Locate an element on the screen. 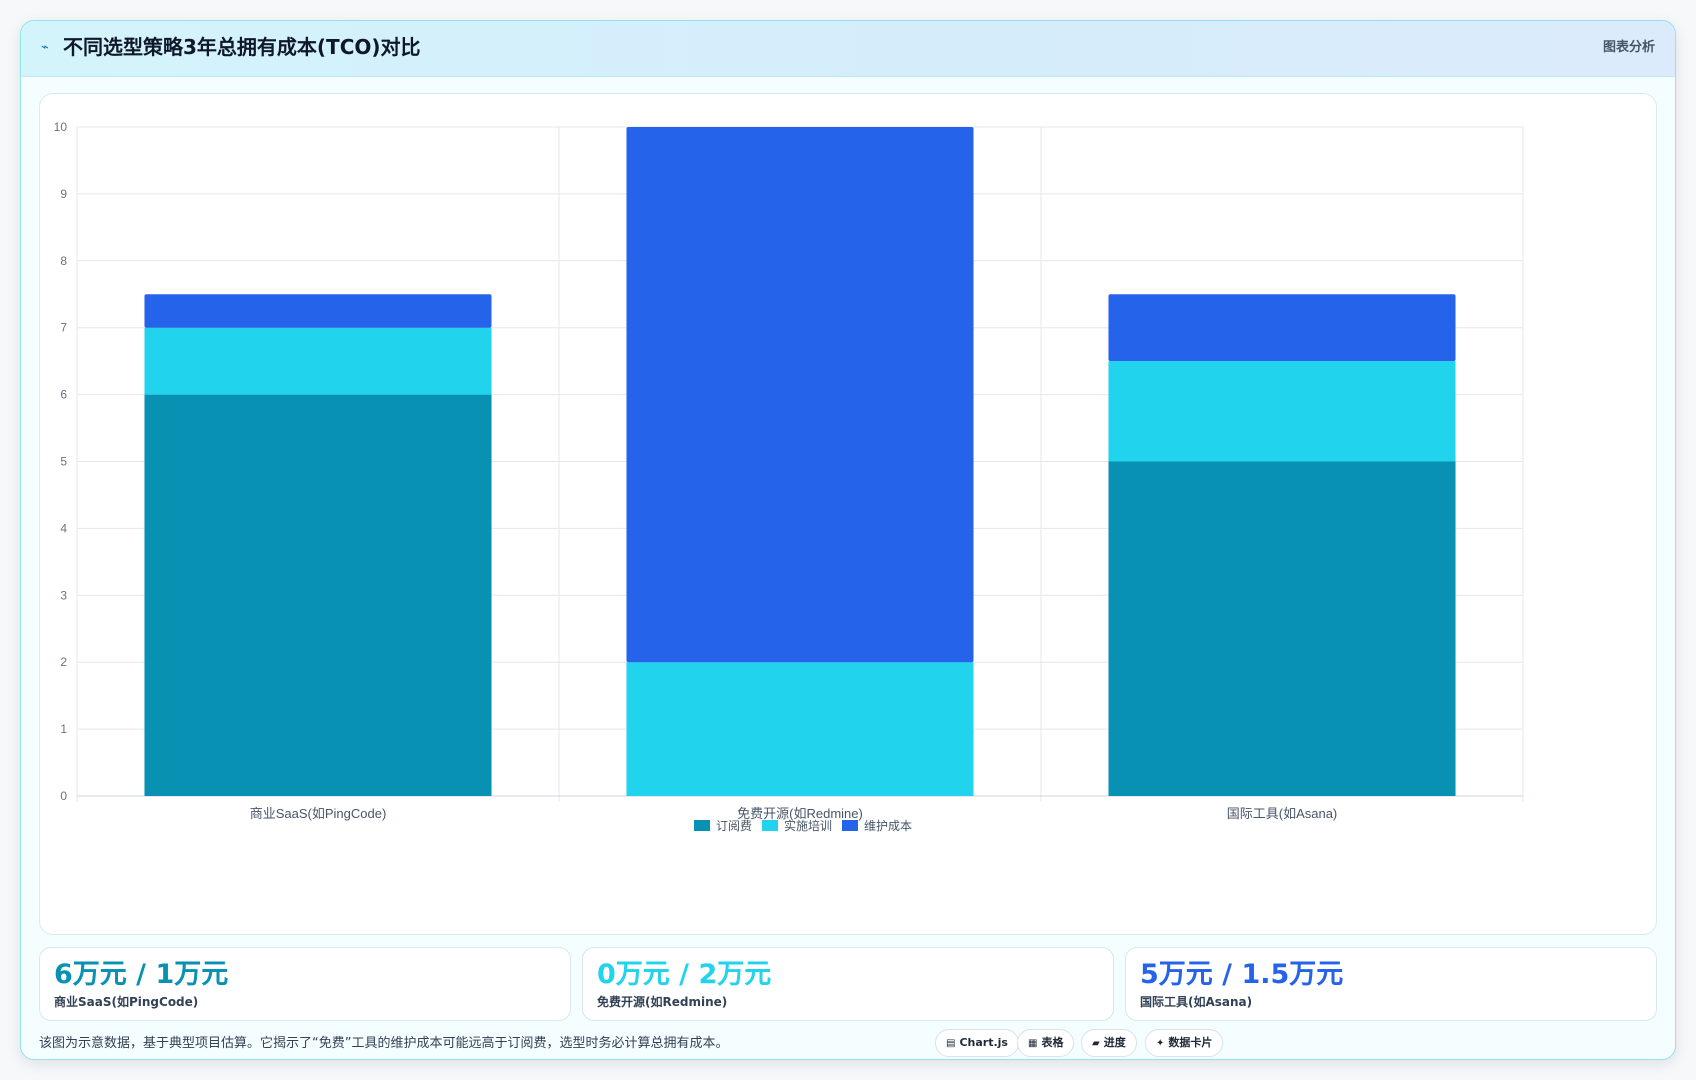 The width and height of the screenshot is (1696, 1080). table-chip: ▦ 表格 is located at coordinates (1046, 1043).